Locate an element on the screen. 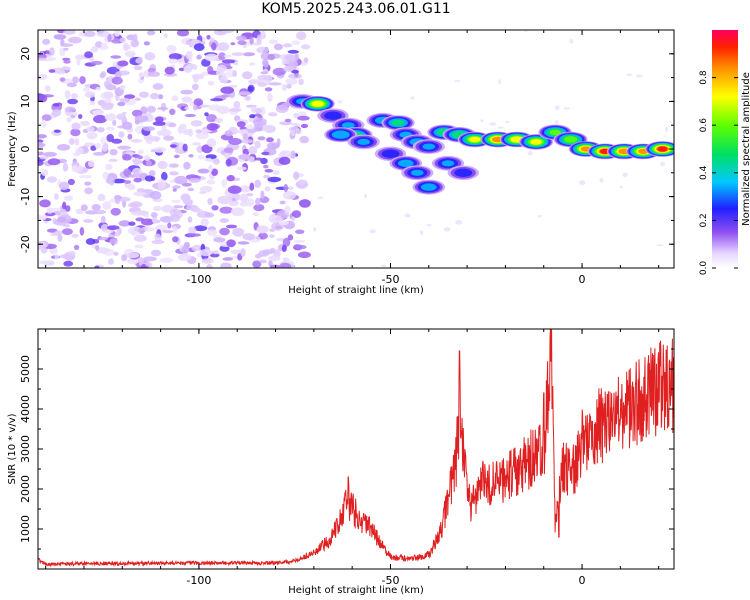  colorbar-label: Normalized spectral amplitude is located at coordinates (745, 149).